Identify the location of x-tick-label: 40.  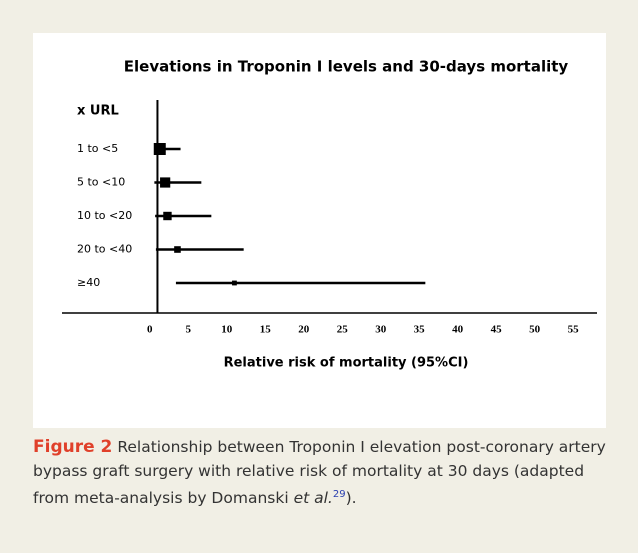
(458, 330).